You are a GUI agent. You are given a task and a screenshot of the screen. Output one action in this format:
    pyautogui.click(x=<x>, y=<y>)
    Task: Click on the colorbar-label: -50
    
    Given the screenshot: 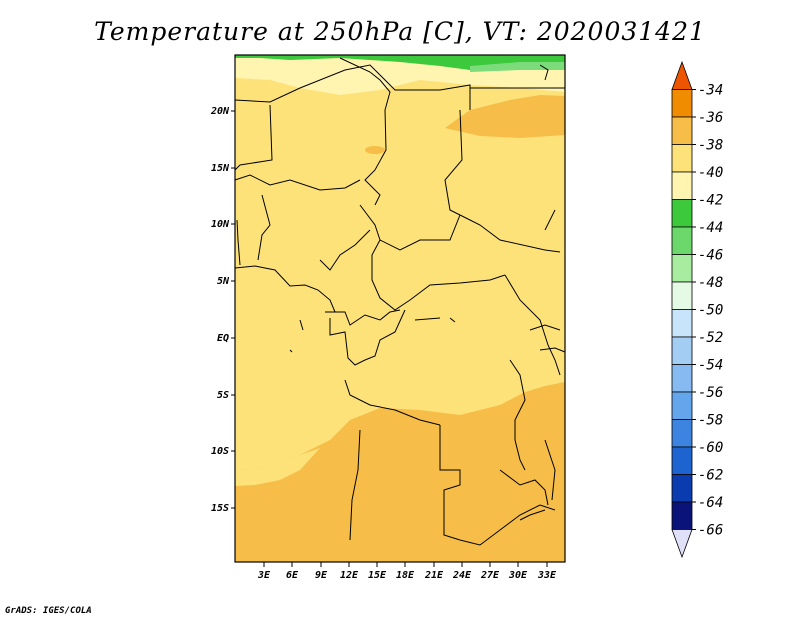 What is the action you would take?
    pyautogui.click(x=710, y=311)
    